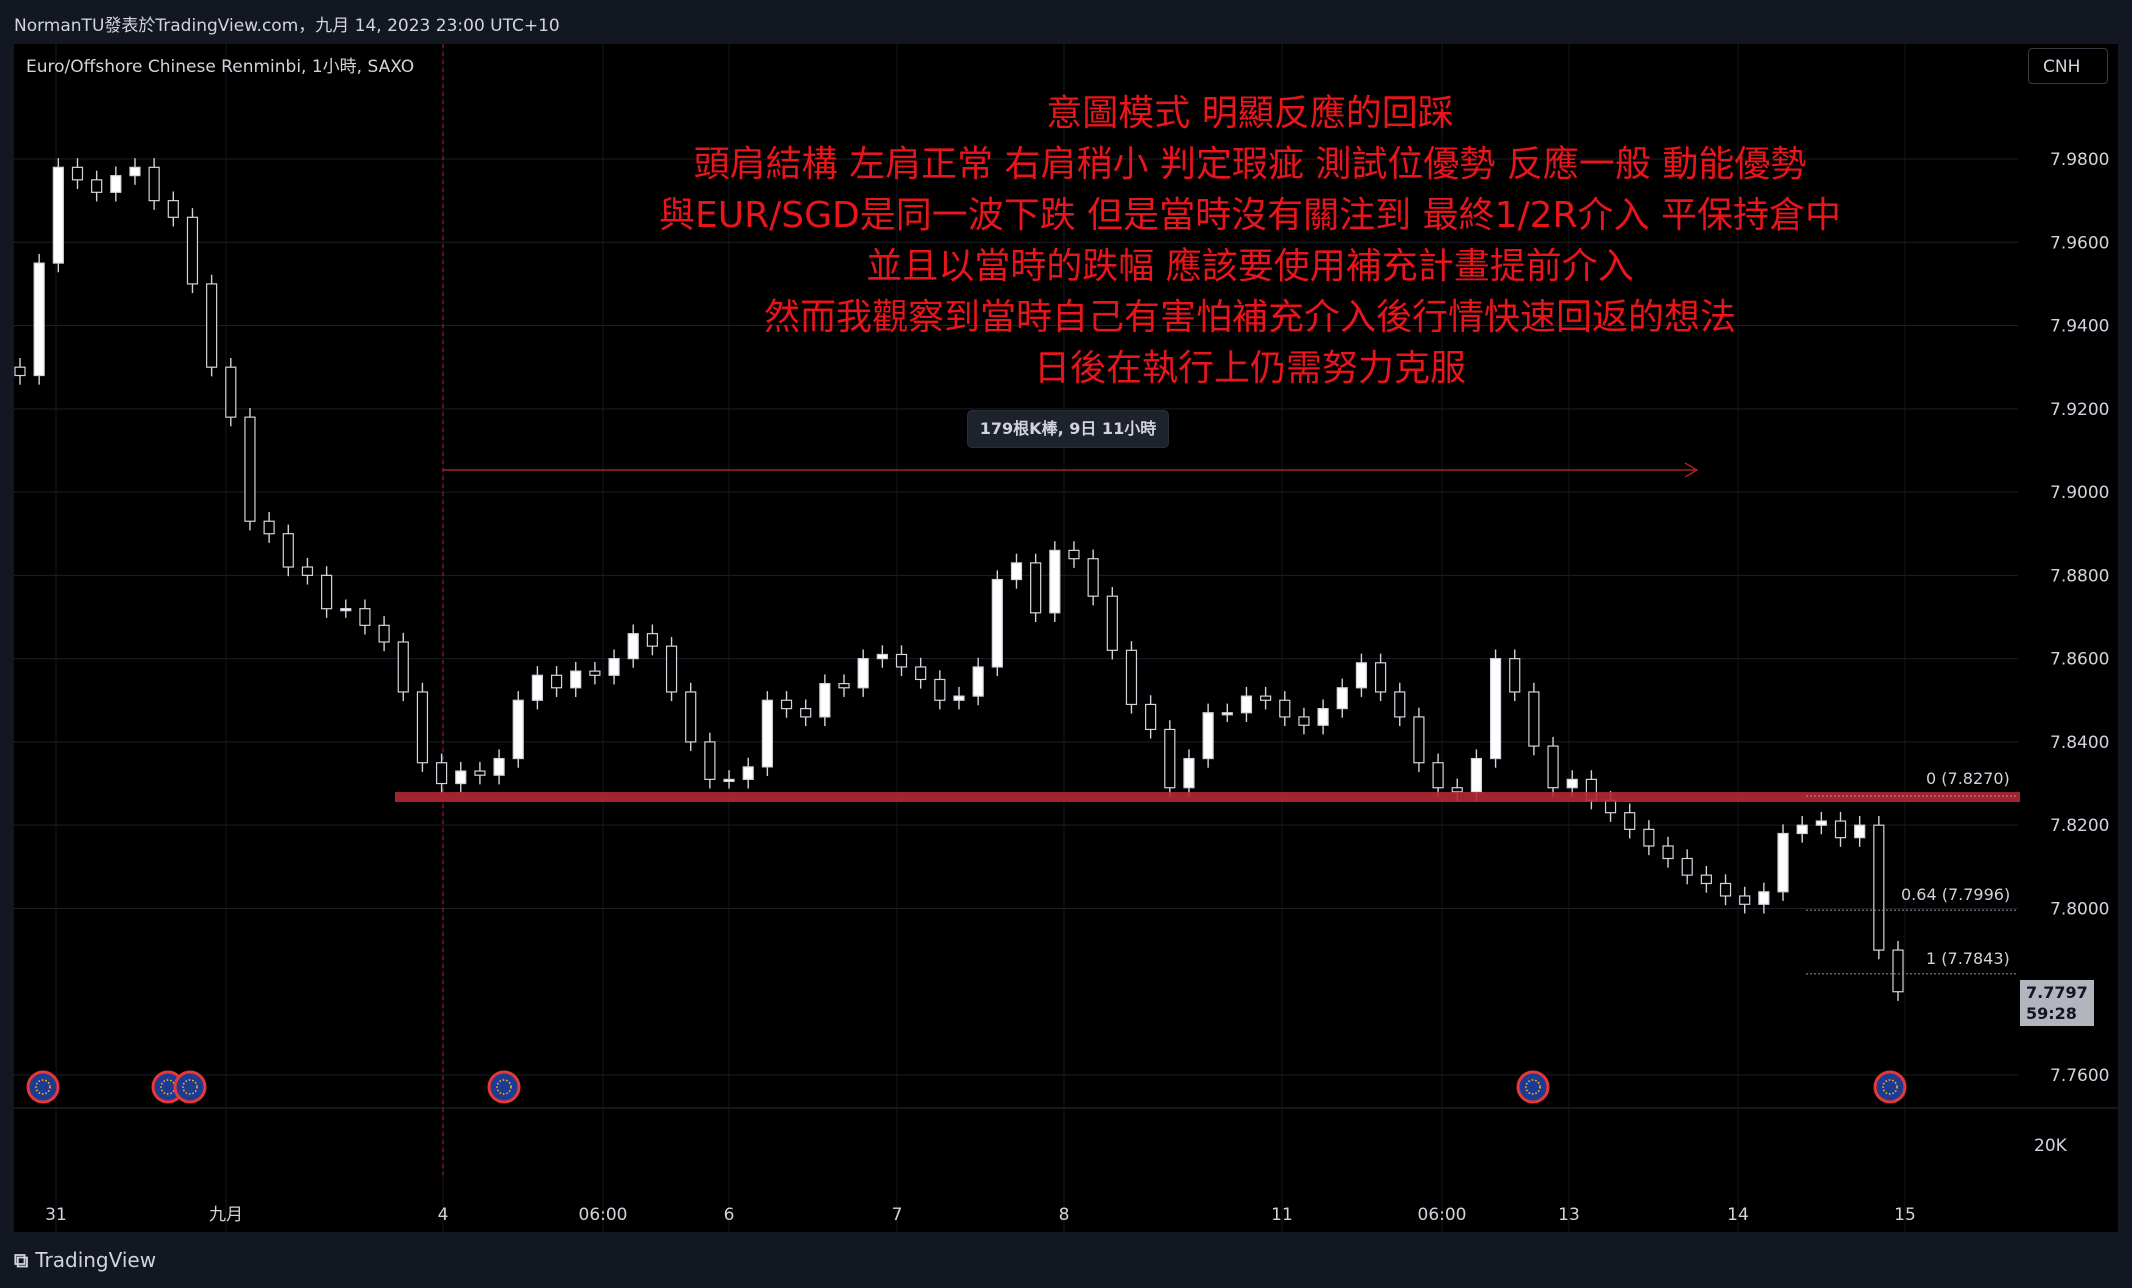 The width and height of the screenshot is (2132, 1288). Describe the element at coordinates (2079, 243) in the screenshot. I see `y-tick-label: 7.9600` at that location.